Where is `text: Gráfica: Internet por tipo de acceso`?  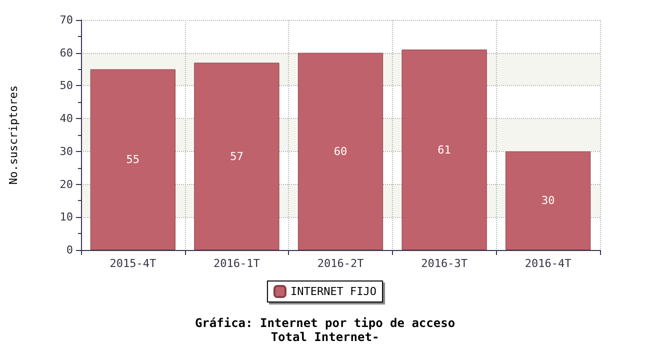
text: Gráfica: Internet por tipo de acceso is located at coordinates (325, 323).